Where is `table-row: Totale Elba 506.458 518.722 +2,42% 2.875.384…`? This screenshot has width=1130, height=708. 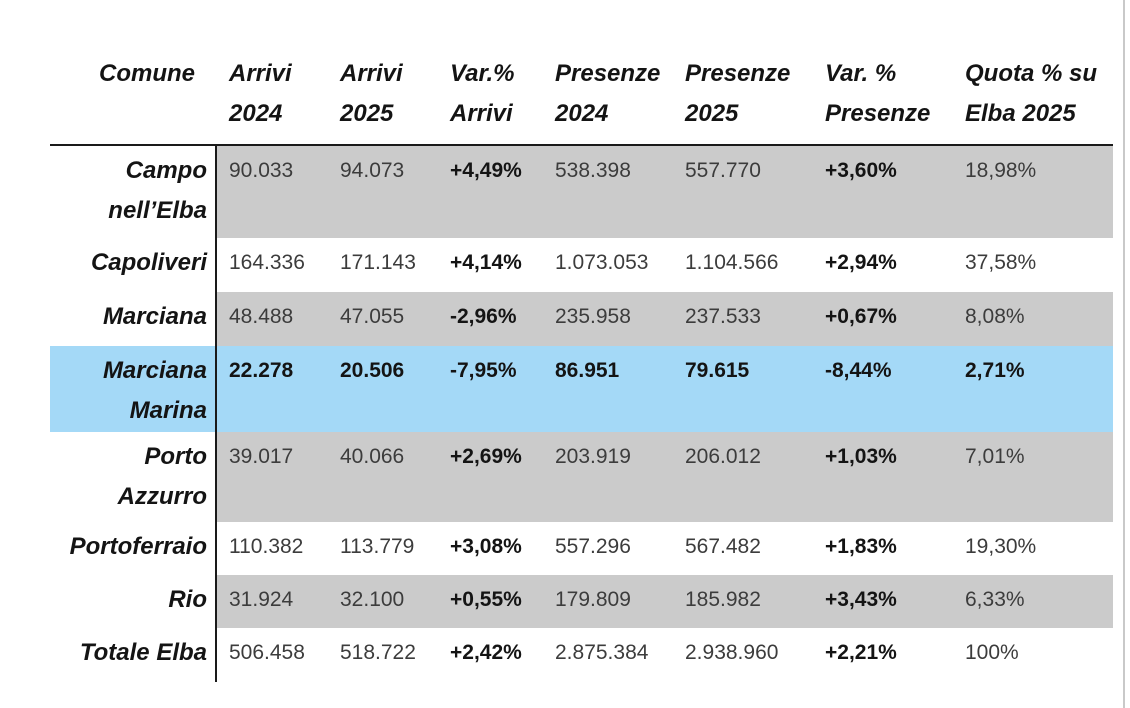 table-row: Totale Elba 506.458 518.722 +2,42% 2.875.384… is located at coordinates (581, 654).